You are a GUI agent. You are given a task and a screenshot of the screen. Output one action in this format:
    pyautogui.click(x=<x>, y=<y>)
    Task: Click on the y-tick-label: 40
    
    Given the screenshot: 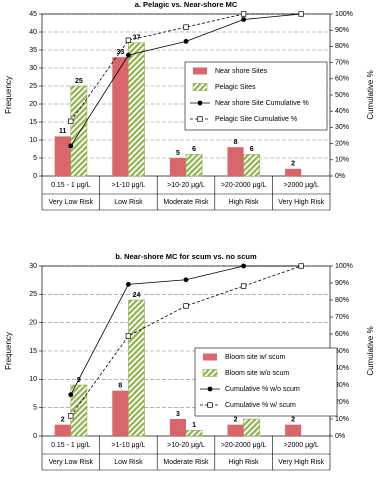 What is the action you would take?
    pyautogui.click(x=33, y=32)
    